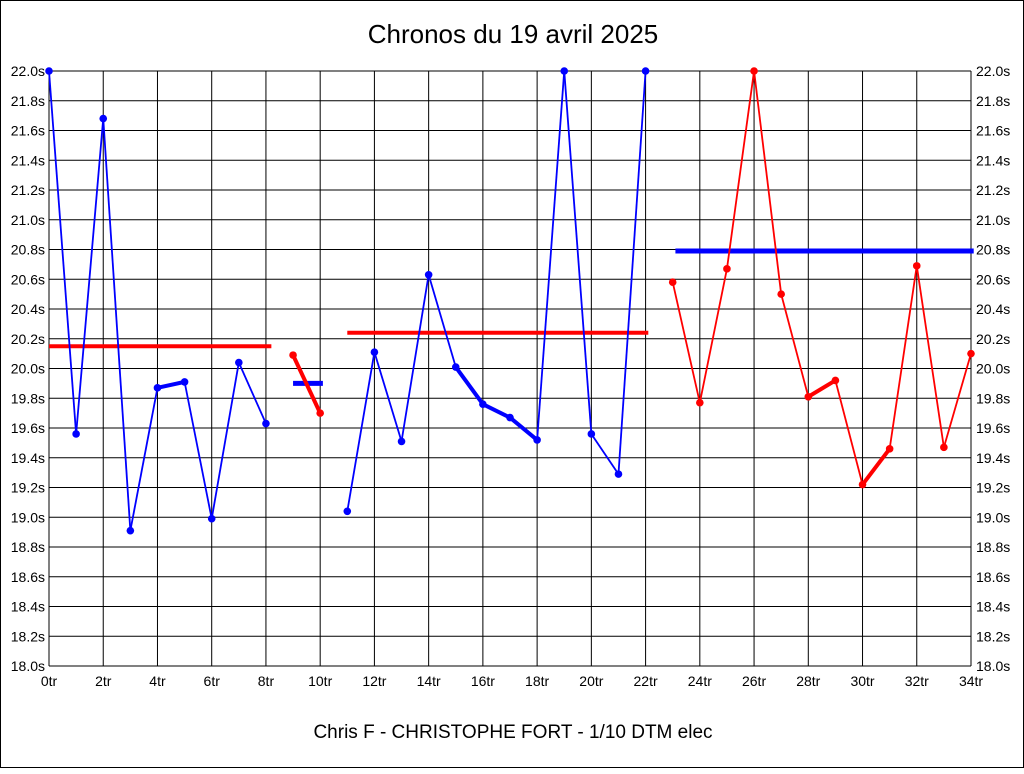 The image size is (1024, 774). What do you see at coordinates (28, 250) in the screenshot?
I see `y-tick-label-left: 20.8s` at bounding box center [28, 250].